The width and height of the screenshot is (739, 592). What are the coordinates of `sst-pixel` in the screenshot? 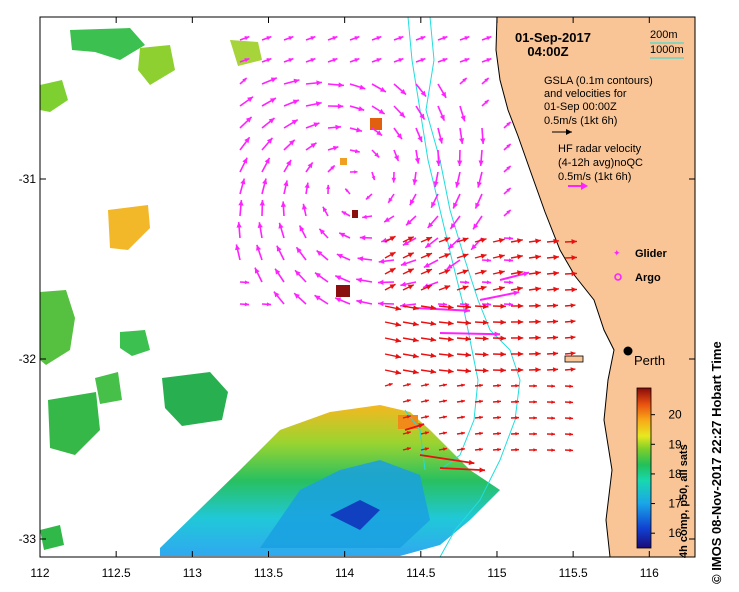 It's located at (343, 161).